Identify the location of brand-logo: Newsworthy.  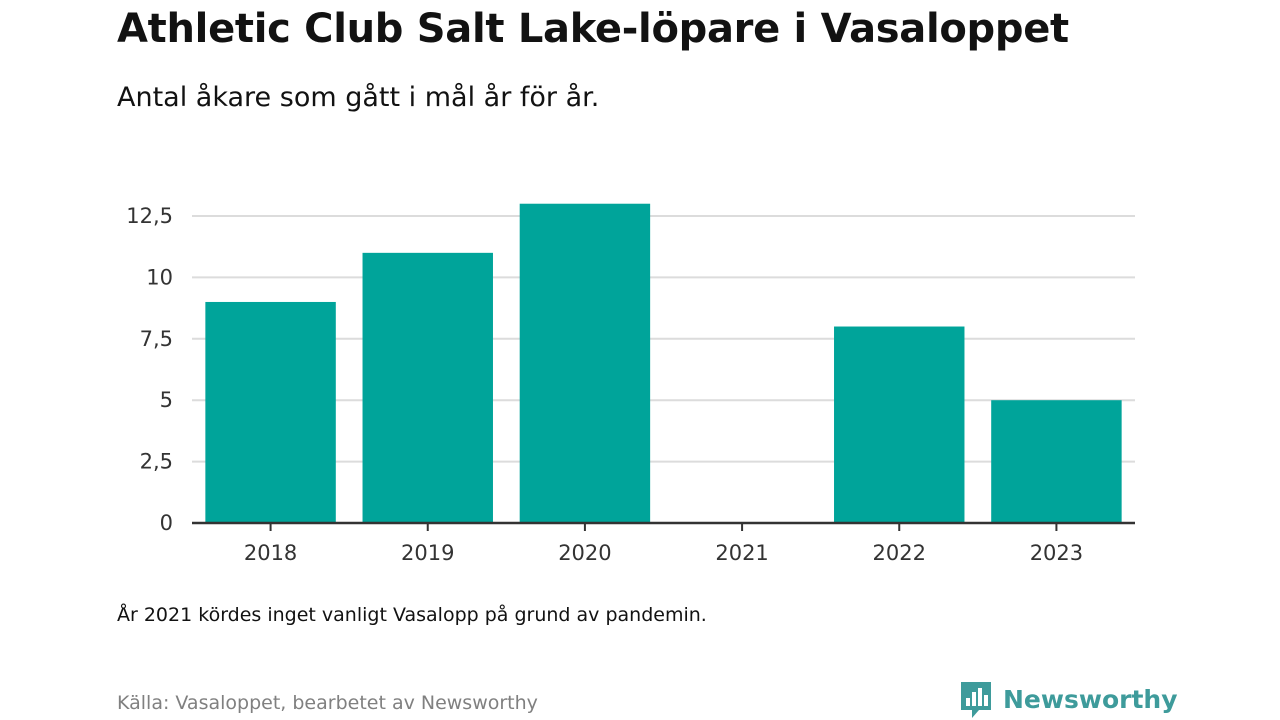
(1068, 700).